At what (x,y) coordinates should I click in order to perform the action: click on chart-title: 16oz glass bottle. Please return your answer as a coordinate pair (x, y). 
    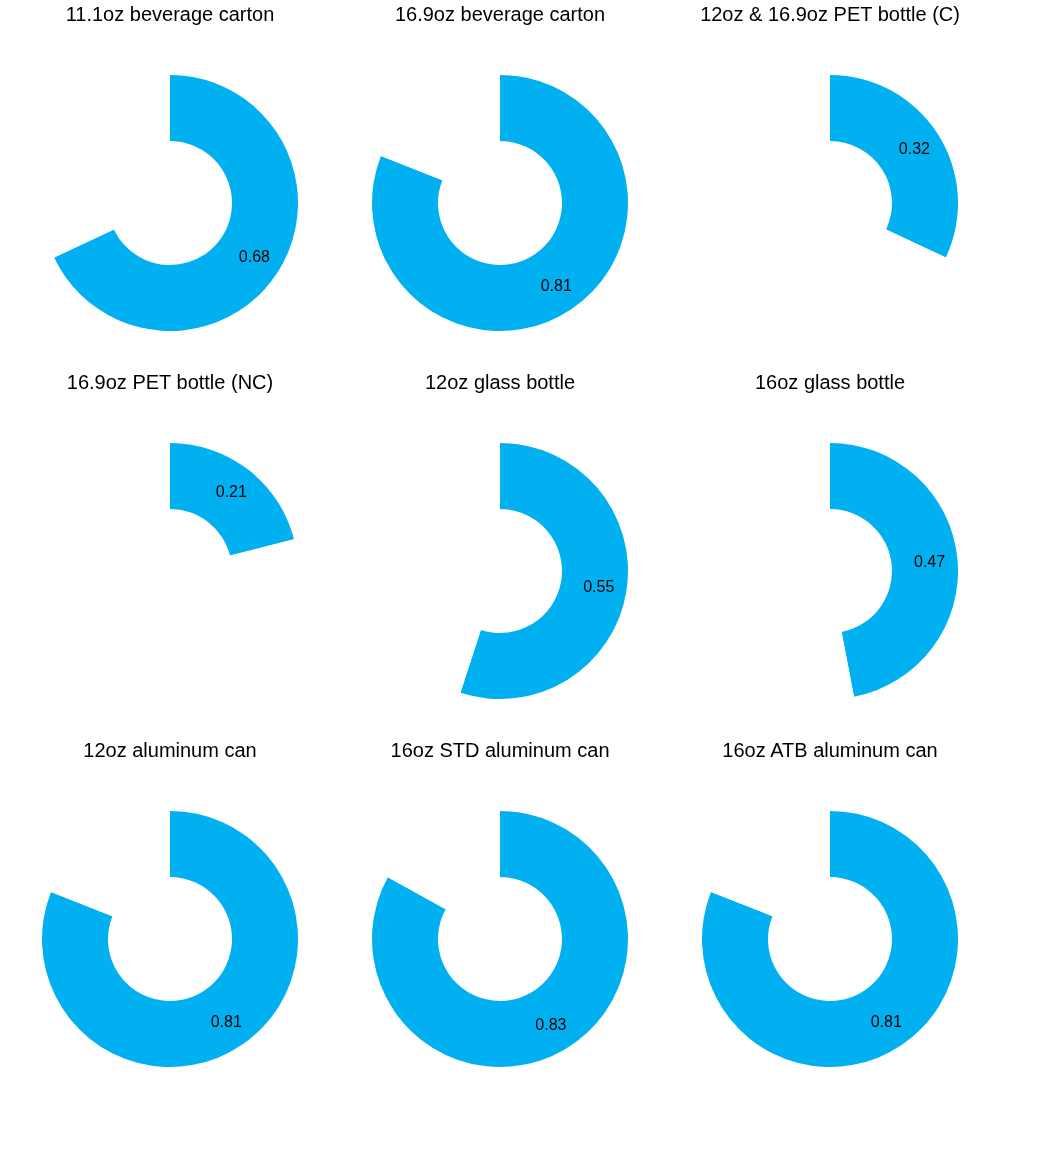
    Looking at the image, I should click on (830, 382).